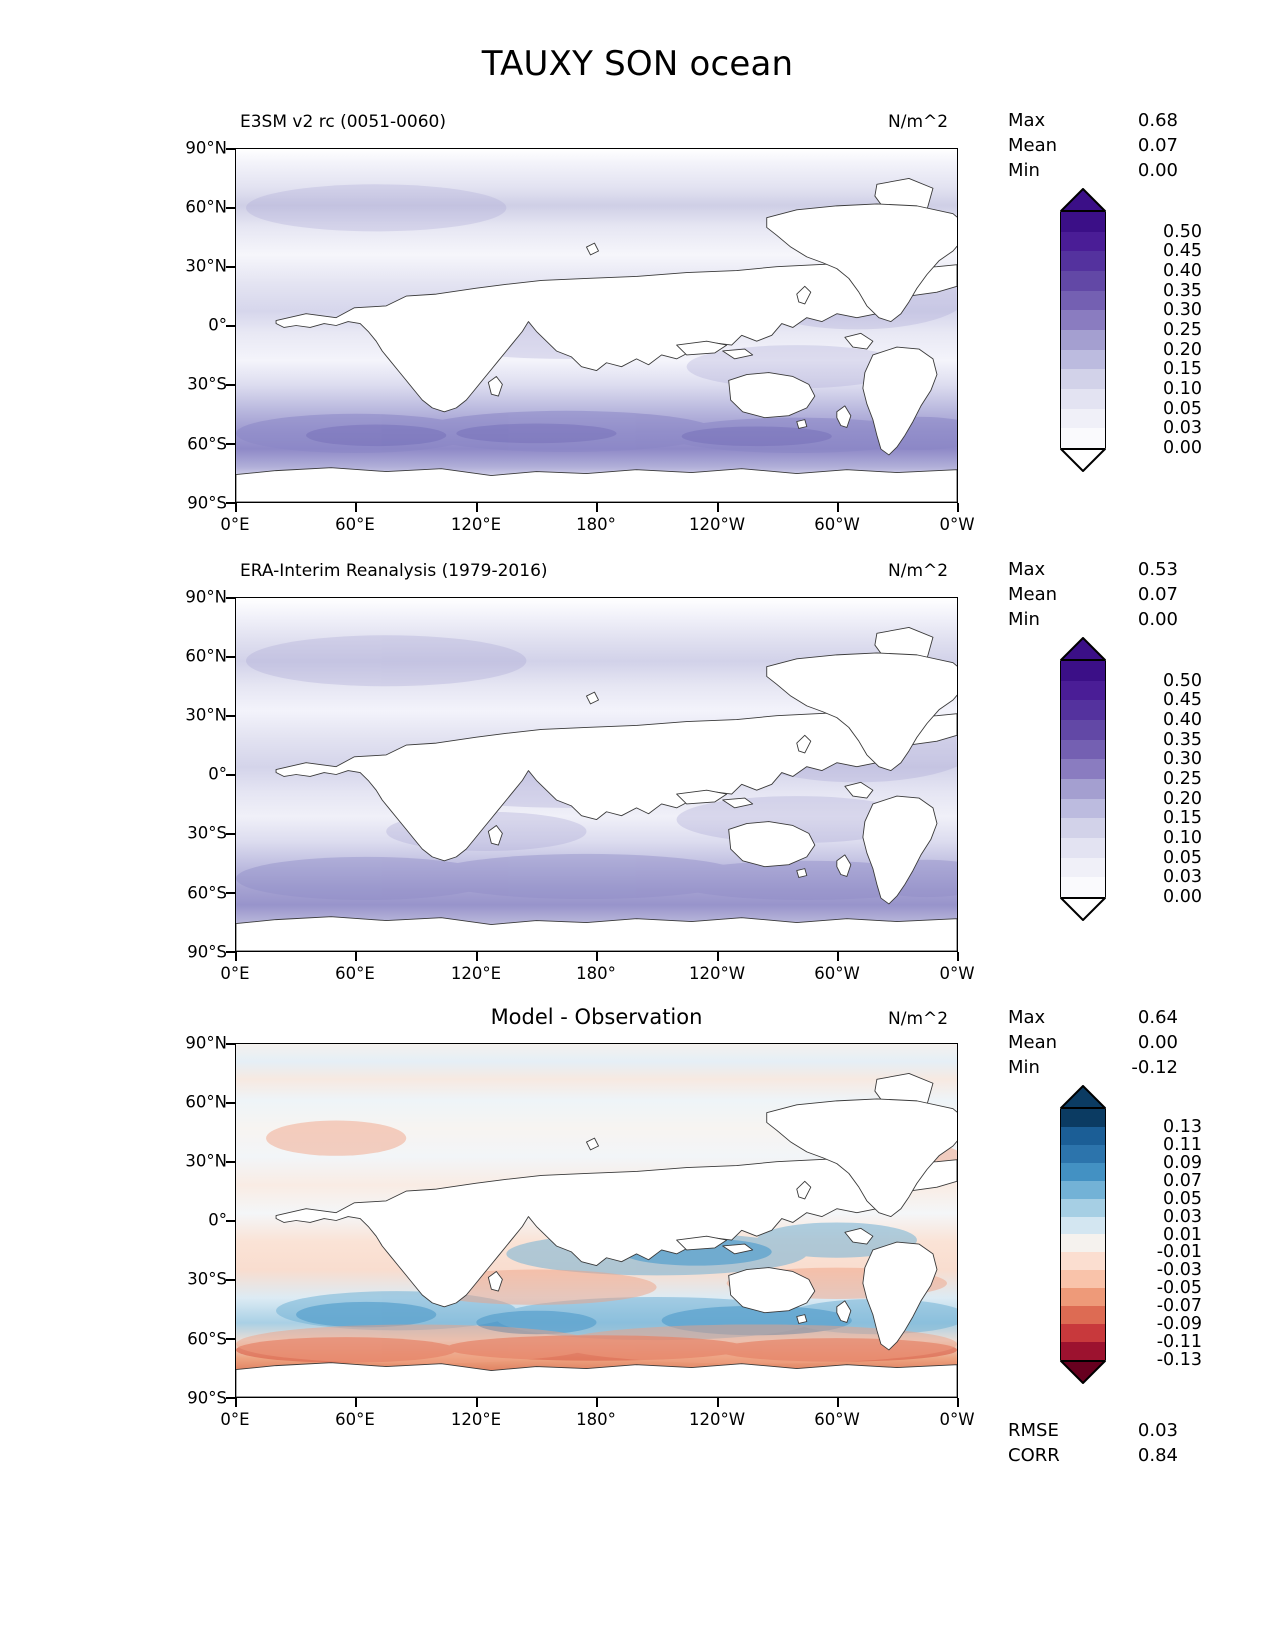  Describe the element at coordinates (918, 122) in the screenshot. I see `panel-model-units: N/m^2` at that location.